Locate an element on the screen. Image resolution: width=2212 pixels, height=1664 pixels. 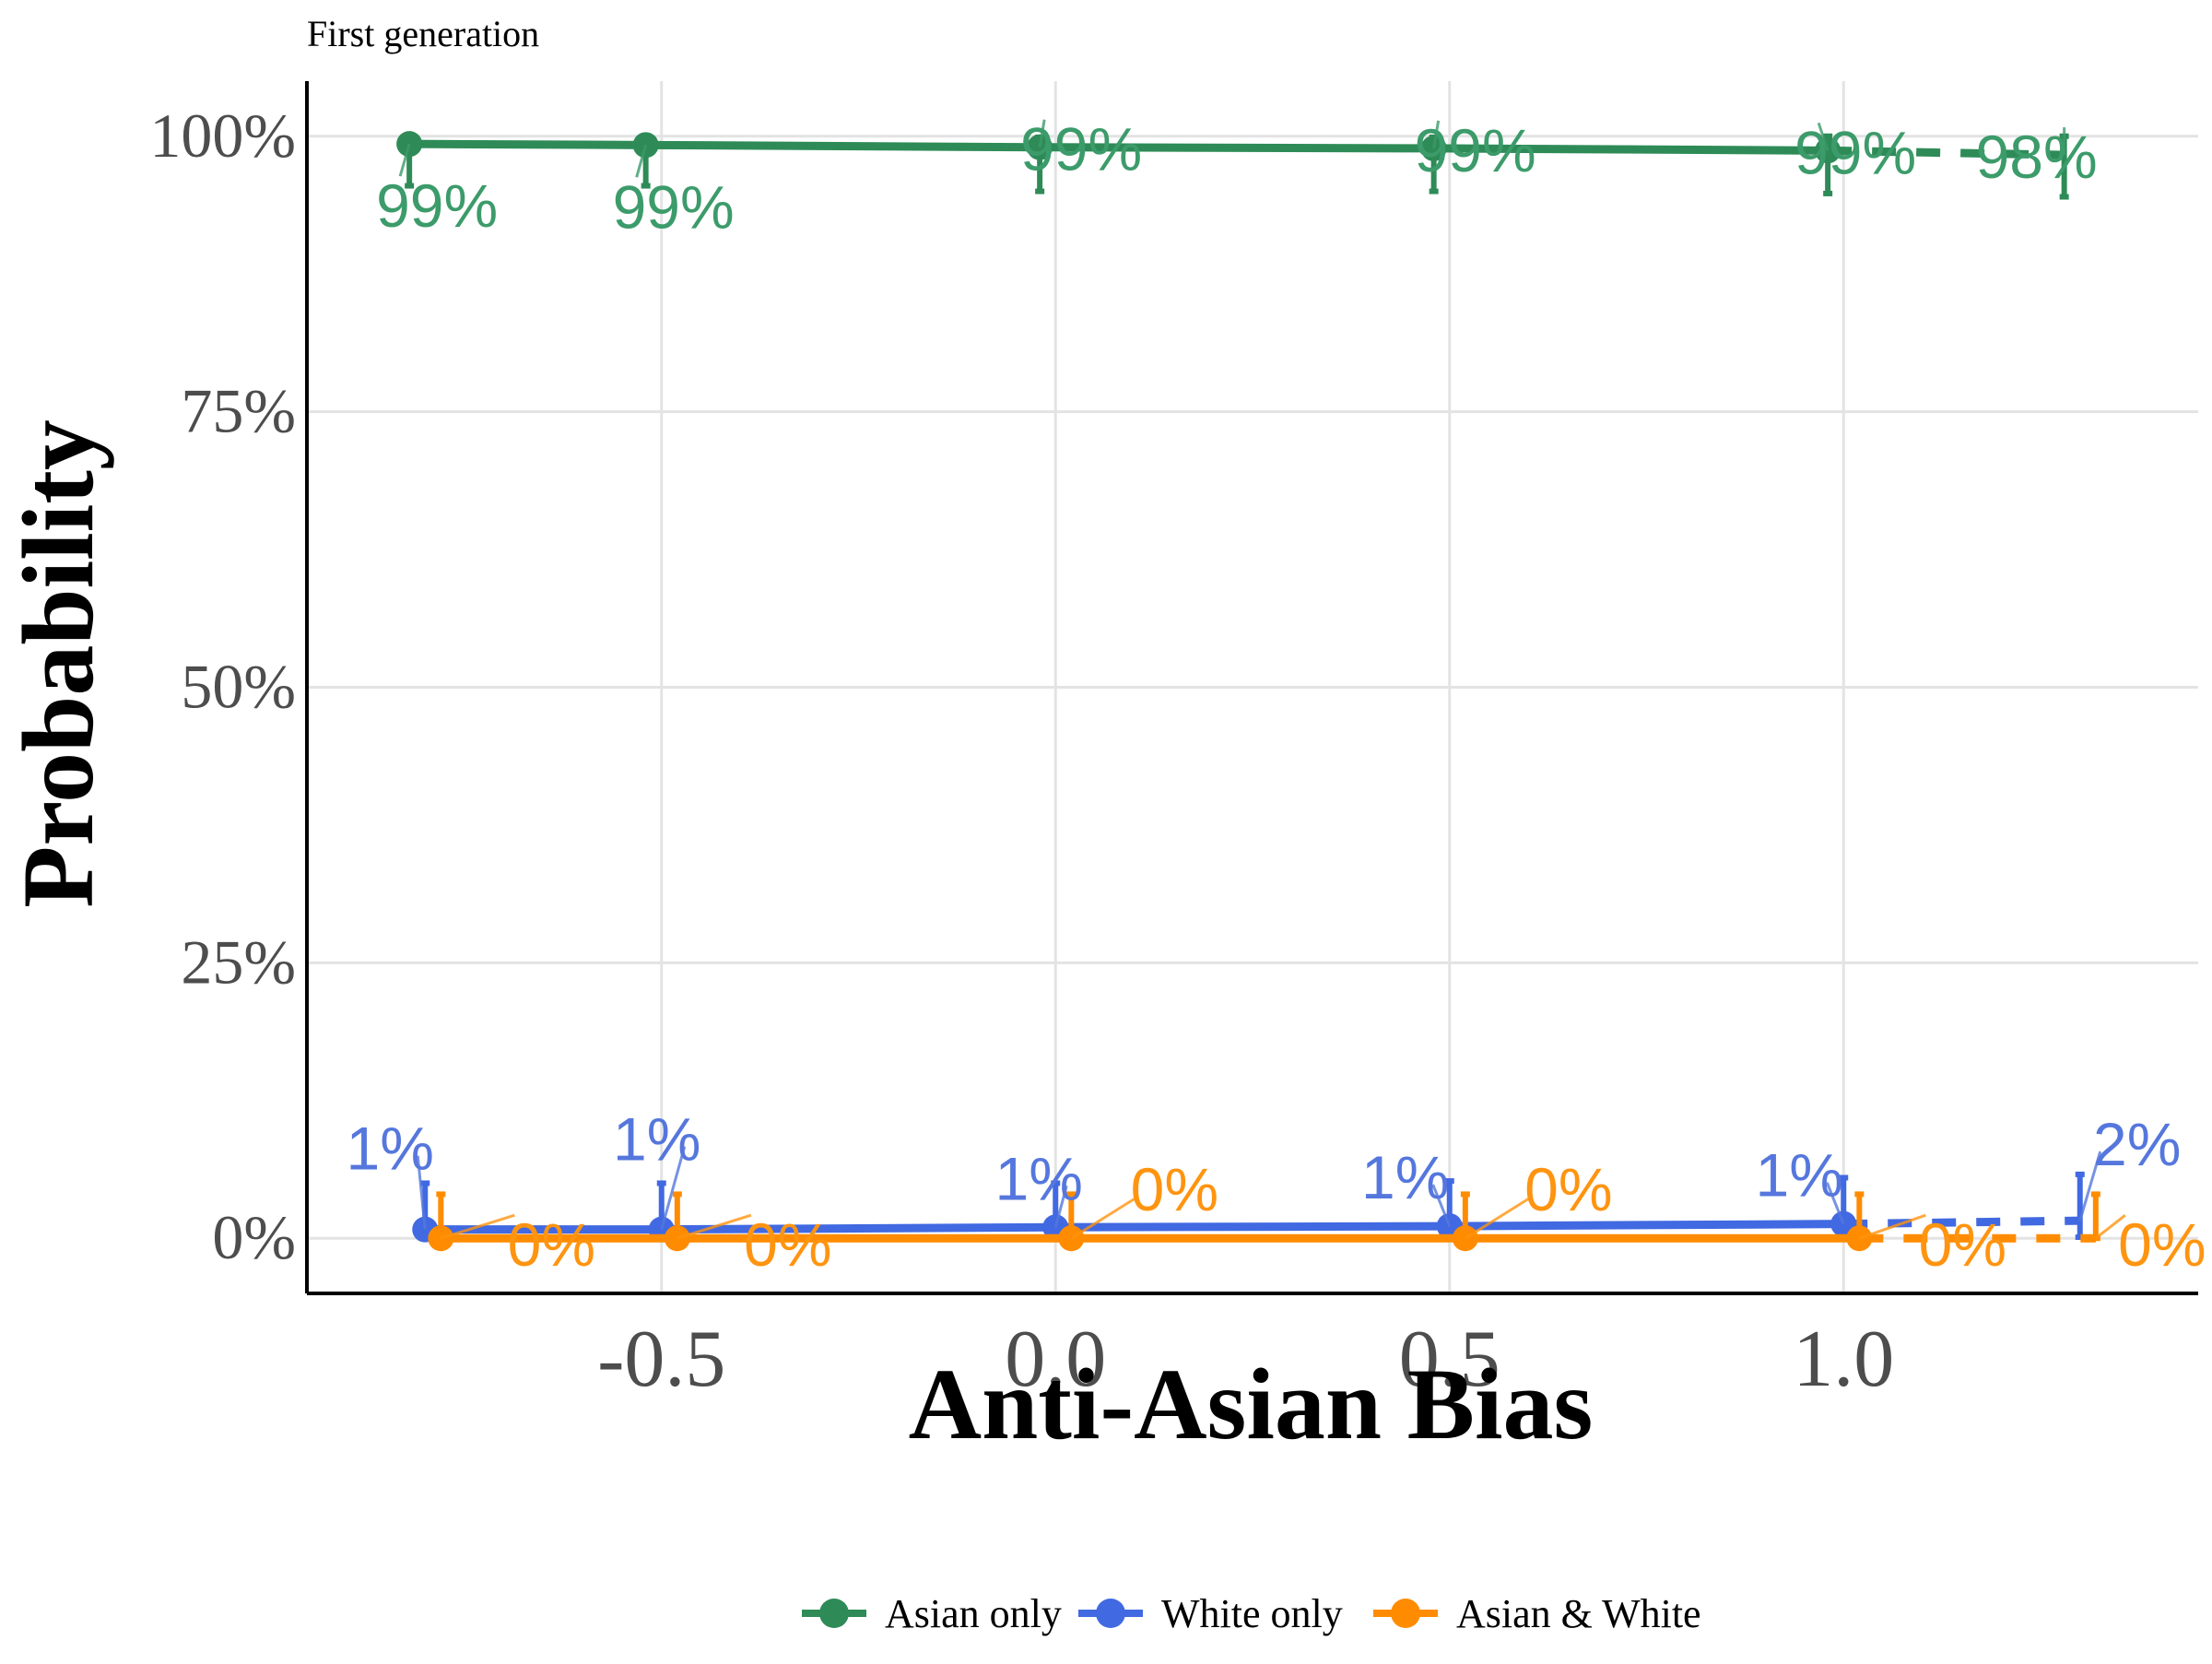
series-line is located at coordinates (1134, 1227).